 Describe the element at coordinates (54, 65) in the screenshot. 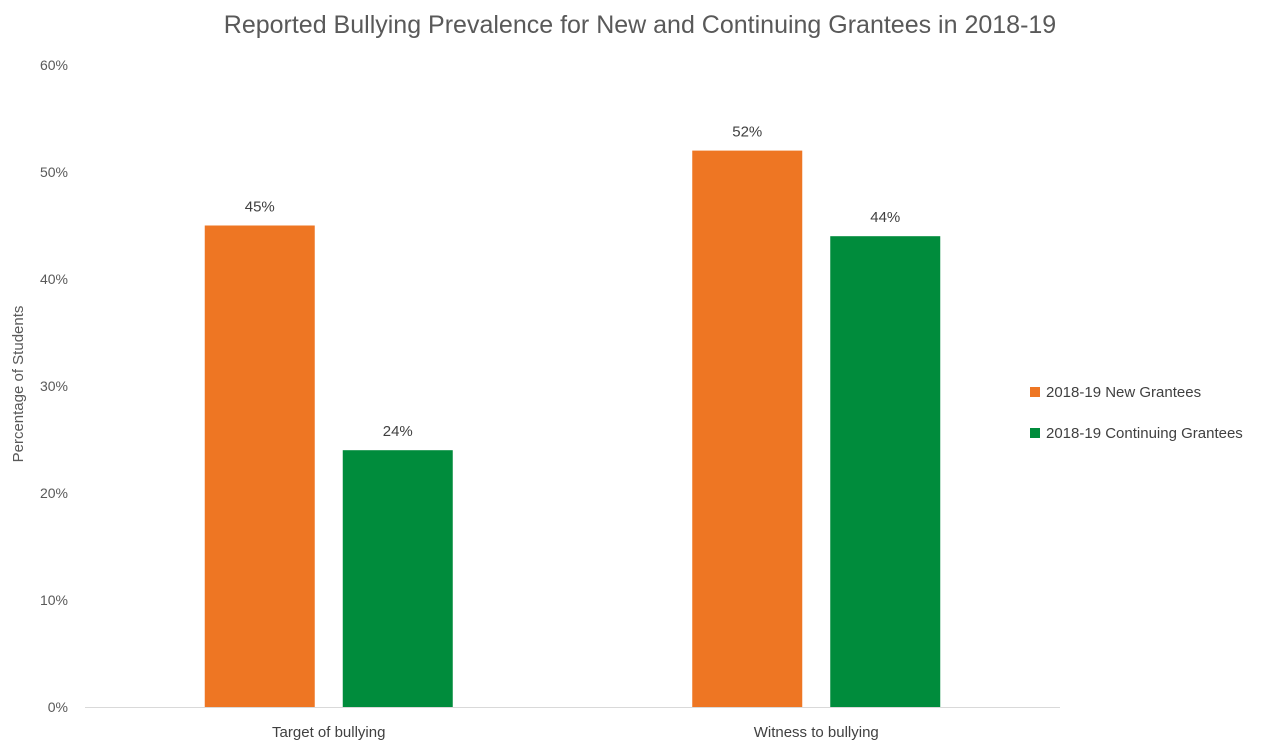

I see `y-tick-label: 60%` at that location.